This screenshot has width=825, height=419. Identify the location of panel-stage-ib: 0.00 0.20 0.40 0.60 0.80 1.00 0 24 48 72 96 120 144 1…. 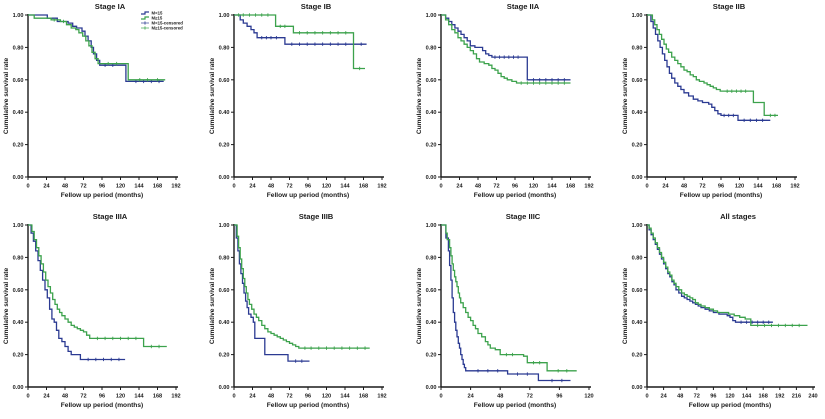
(309, 105).